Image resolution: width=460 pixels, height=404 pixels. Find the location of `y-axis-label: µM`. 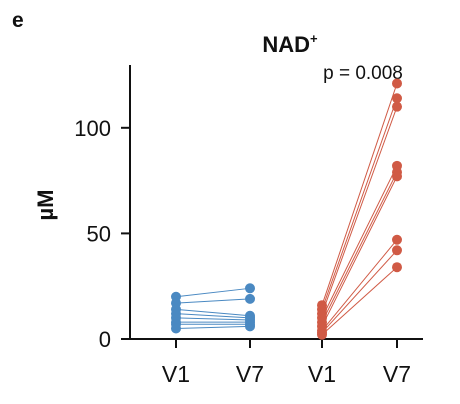

y-axis-label: µM is located at coordinates (45, 204).